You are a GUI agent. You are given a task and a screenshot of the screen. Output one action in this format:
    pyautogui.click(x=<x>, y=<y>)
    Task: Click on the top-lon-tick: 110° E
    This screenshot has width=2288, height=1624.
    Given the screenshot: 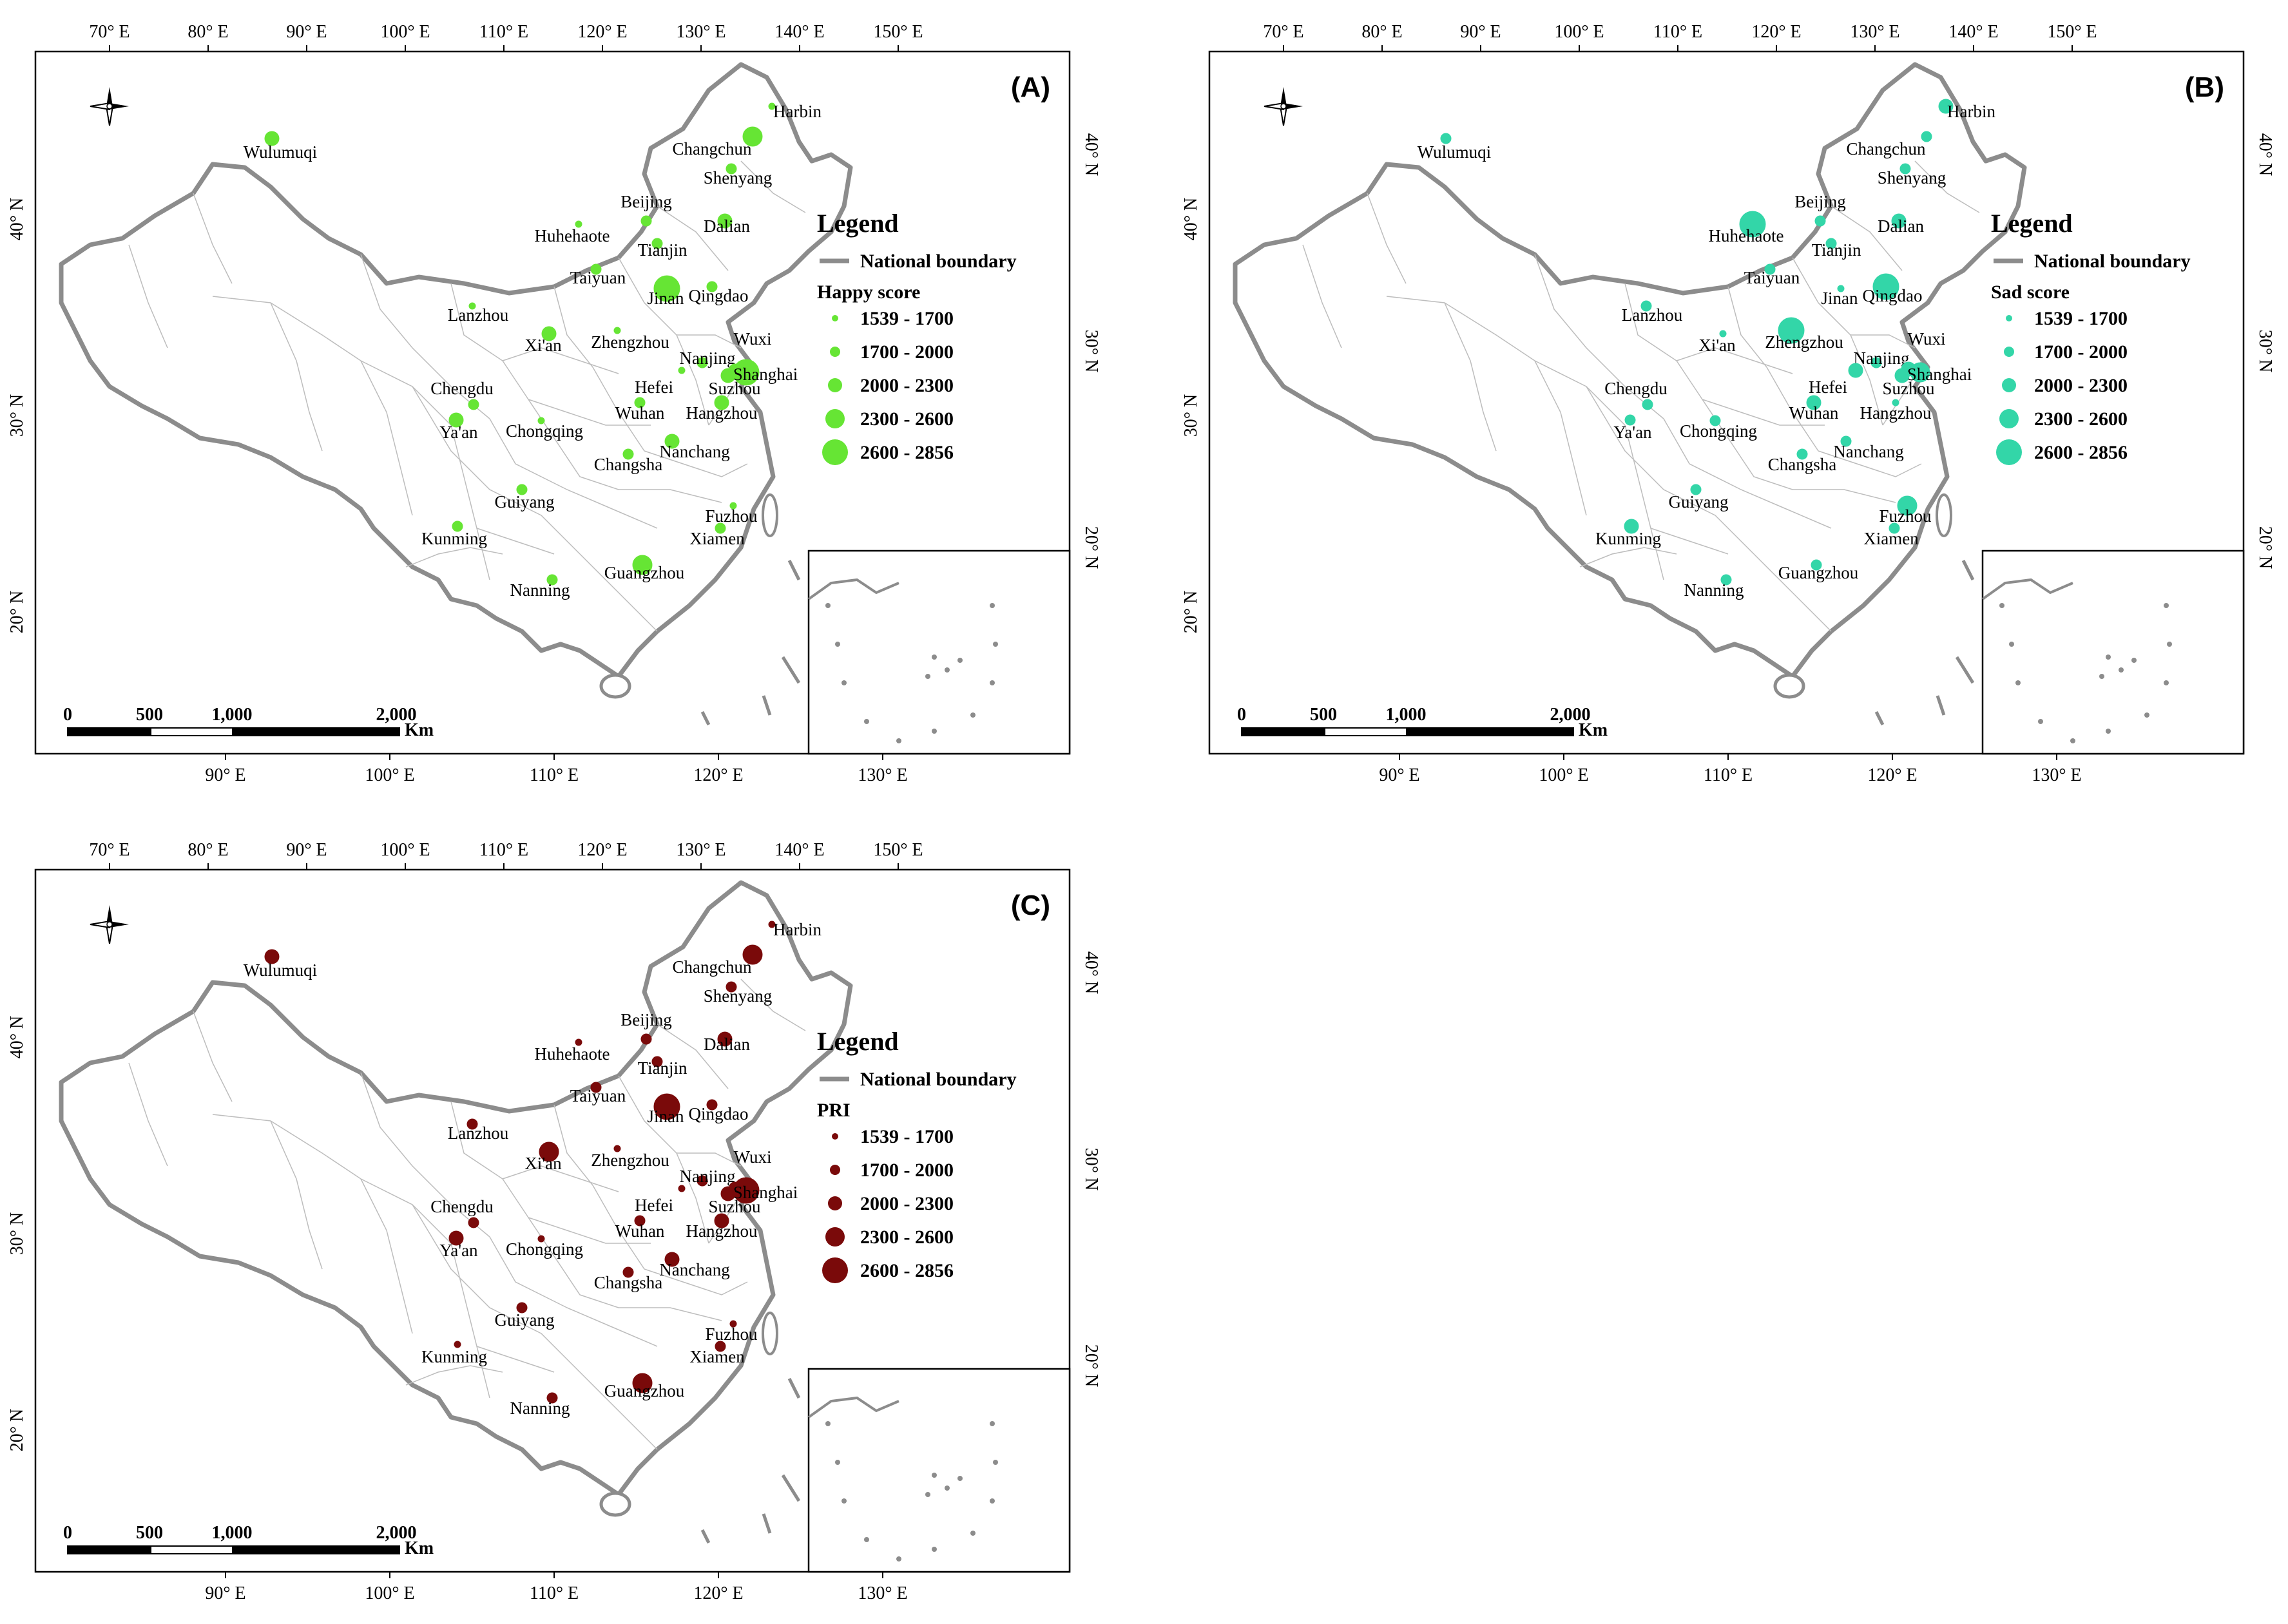 What is the action you would take?
    pyautogui.click(x=504, y=32)
    